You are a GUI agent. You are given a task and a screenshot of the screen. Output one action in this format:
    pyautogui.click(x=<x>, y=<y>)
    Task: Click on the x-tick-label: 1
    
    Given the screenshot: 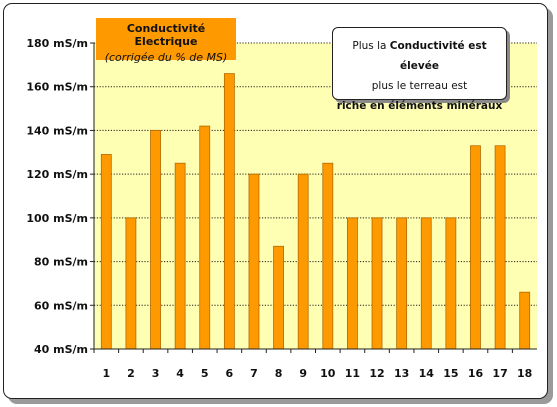 What is the action you would take?
    pyautogui.click(x=106, y=373)
    